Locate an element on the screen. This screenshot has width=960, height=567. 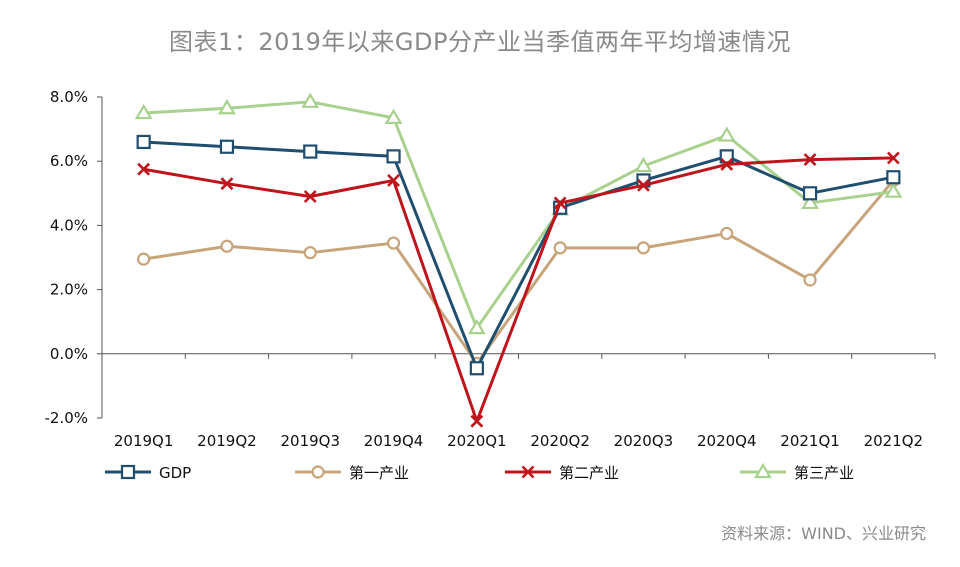
x-tick-label: 2019Q3 is located at coordinates (310, 441).